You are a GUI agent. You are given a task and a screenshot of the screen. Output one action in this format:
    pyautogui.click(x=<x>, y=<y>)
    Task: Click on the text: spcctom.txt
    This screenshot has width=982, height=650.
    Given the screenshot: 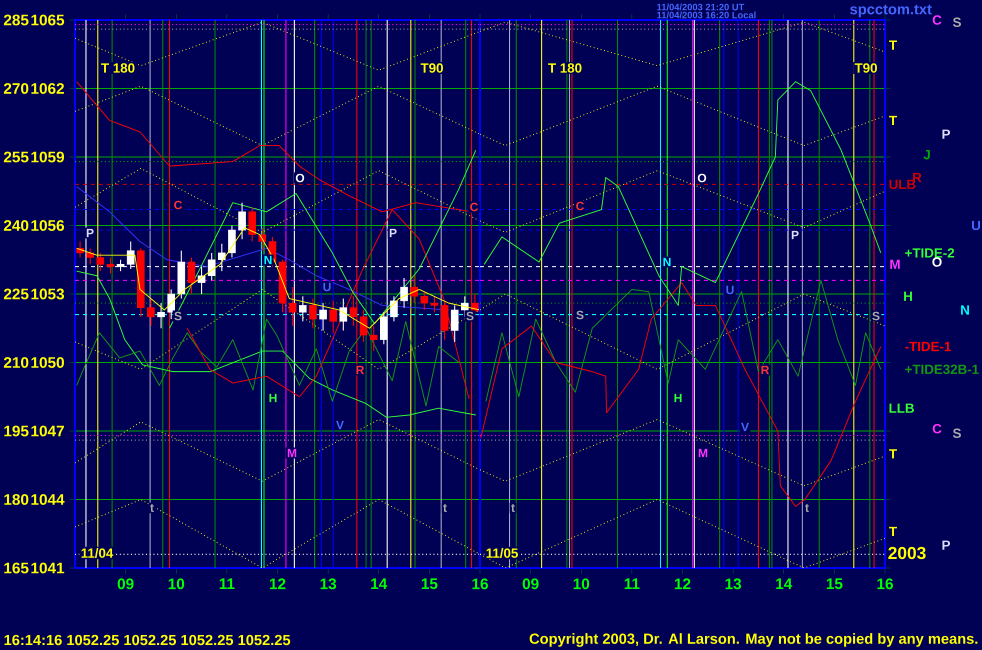 What is the action you would take?
    pyautogui.click(x=891, y=11)
    